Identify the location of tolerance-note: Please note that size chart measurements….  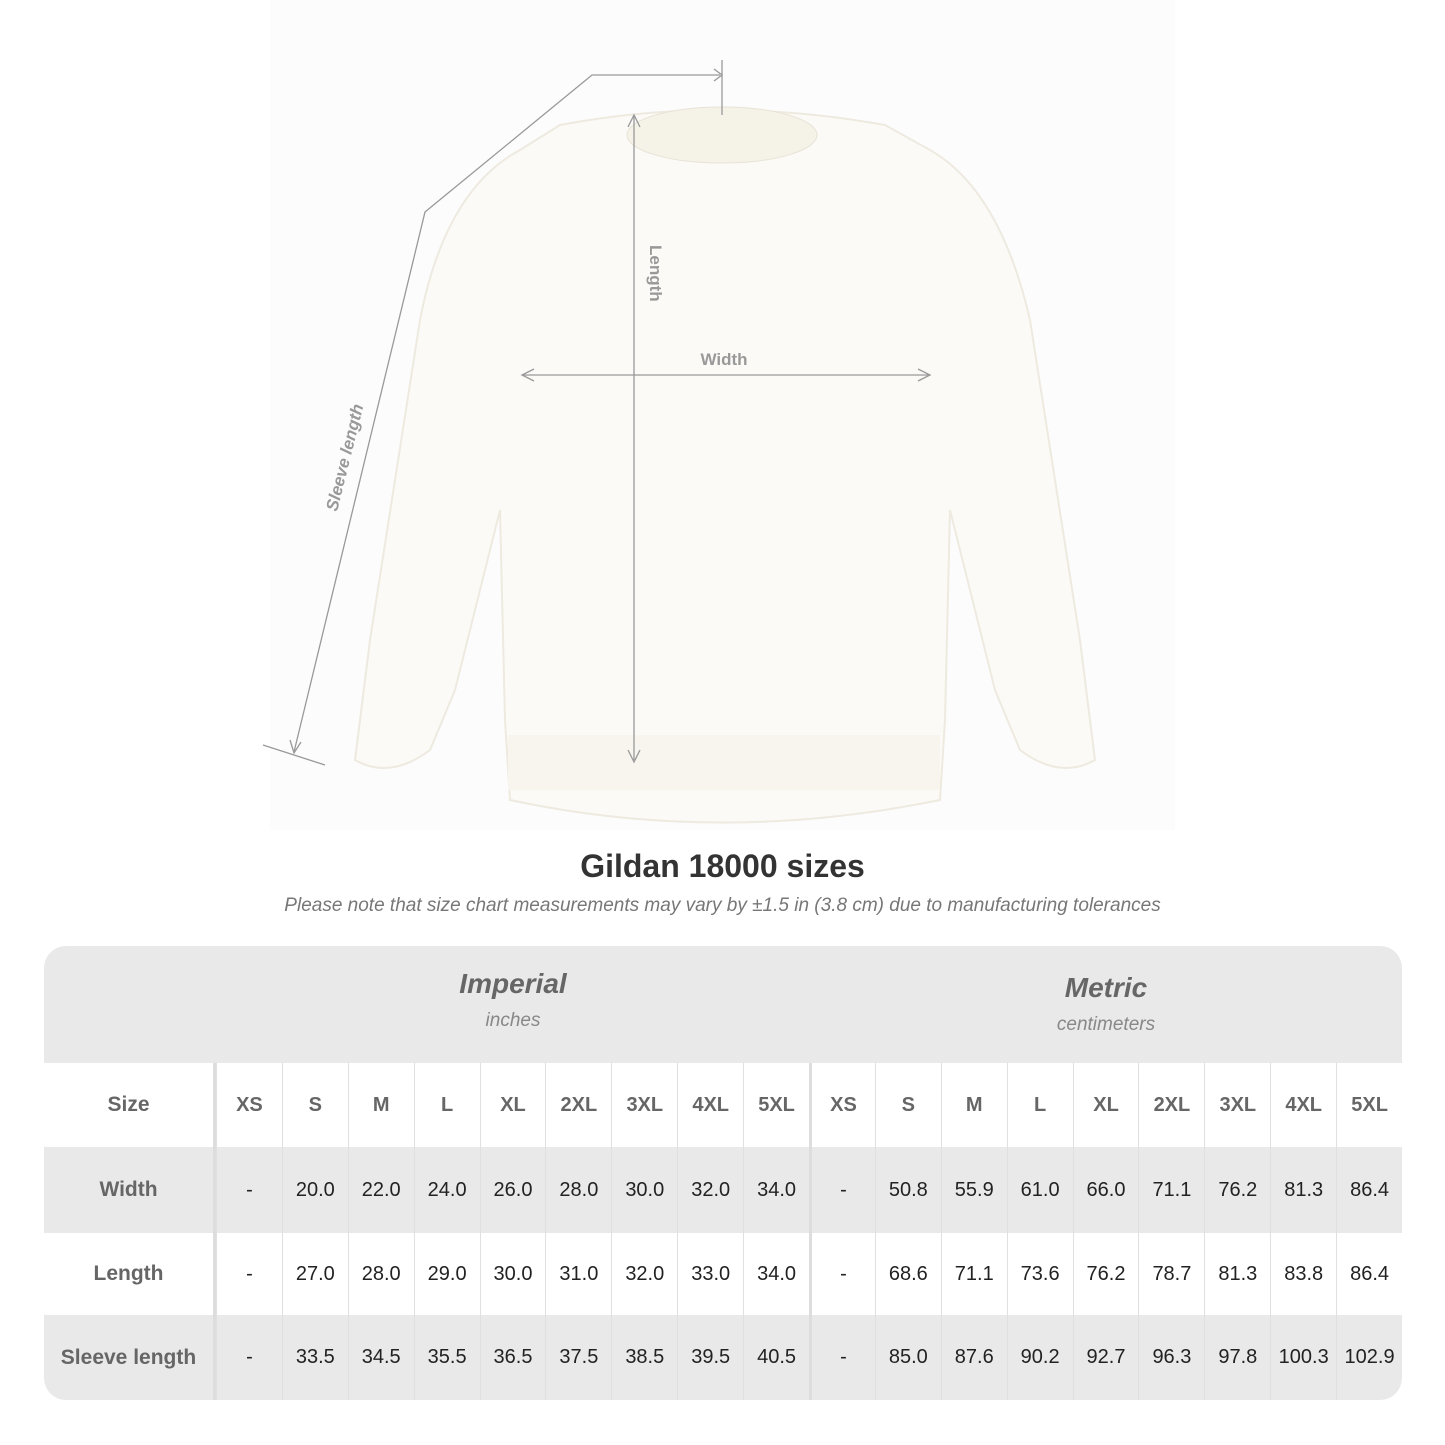
(722, 905).